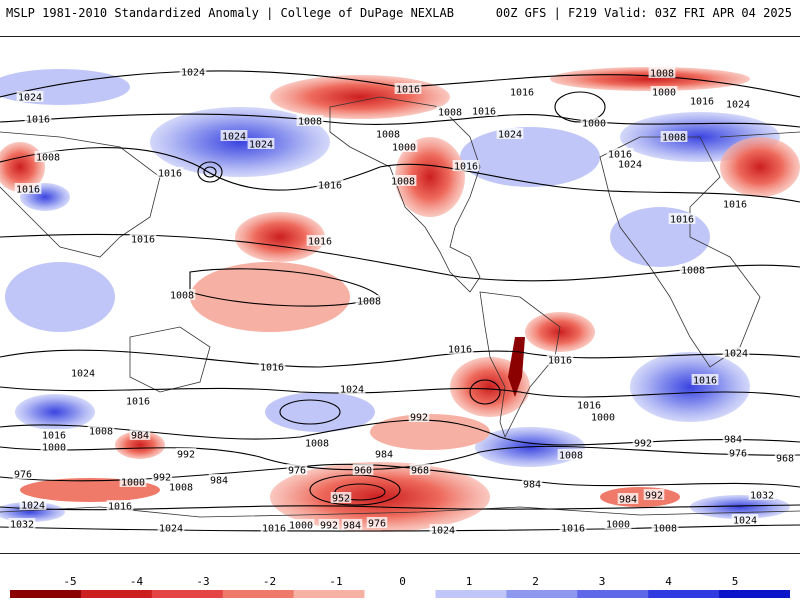  Describe the element at coordinates (402, 581) in the screenshot. I see `colorbar-tick-label: 0` at that location.